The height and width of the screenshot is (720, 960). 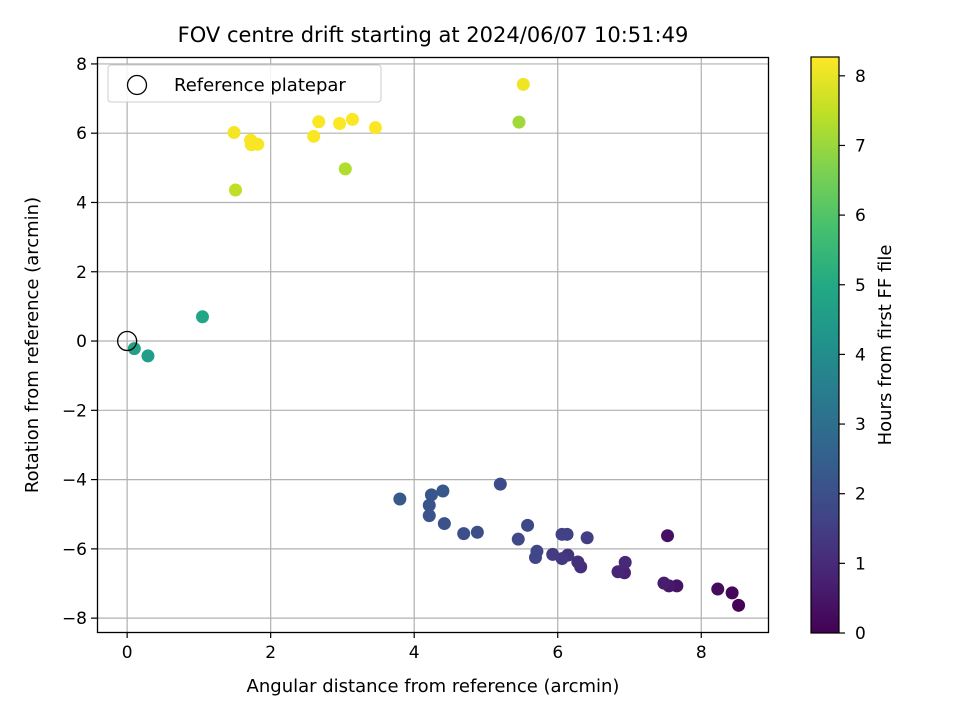 What do you see at coordinates (414, 653) in the screenshot?
I see `x-tick-label: 4` at bounding box center [414, 653].